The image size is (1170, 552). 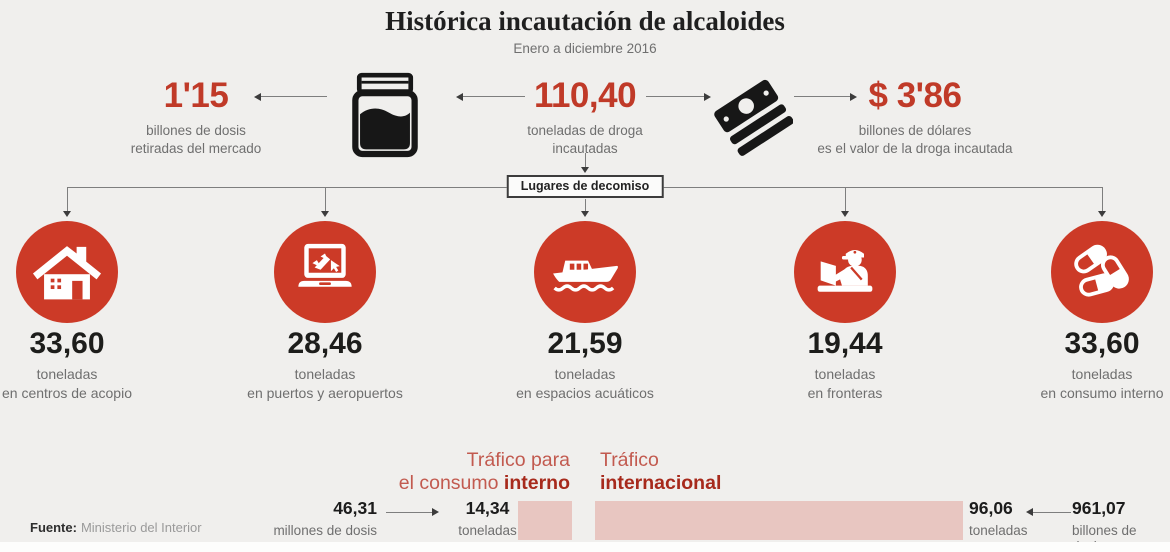 I want to click on stat-dollars-value: $ 3'86, so click(x=915, y=95).